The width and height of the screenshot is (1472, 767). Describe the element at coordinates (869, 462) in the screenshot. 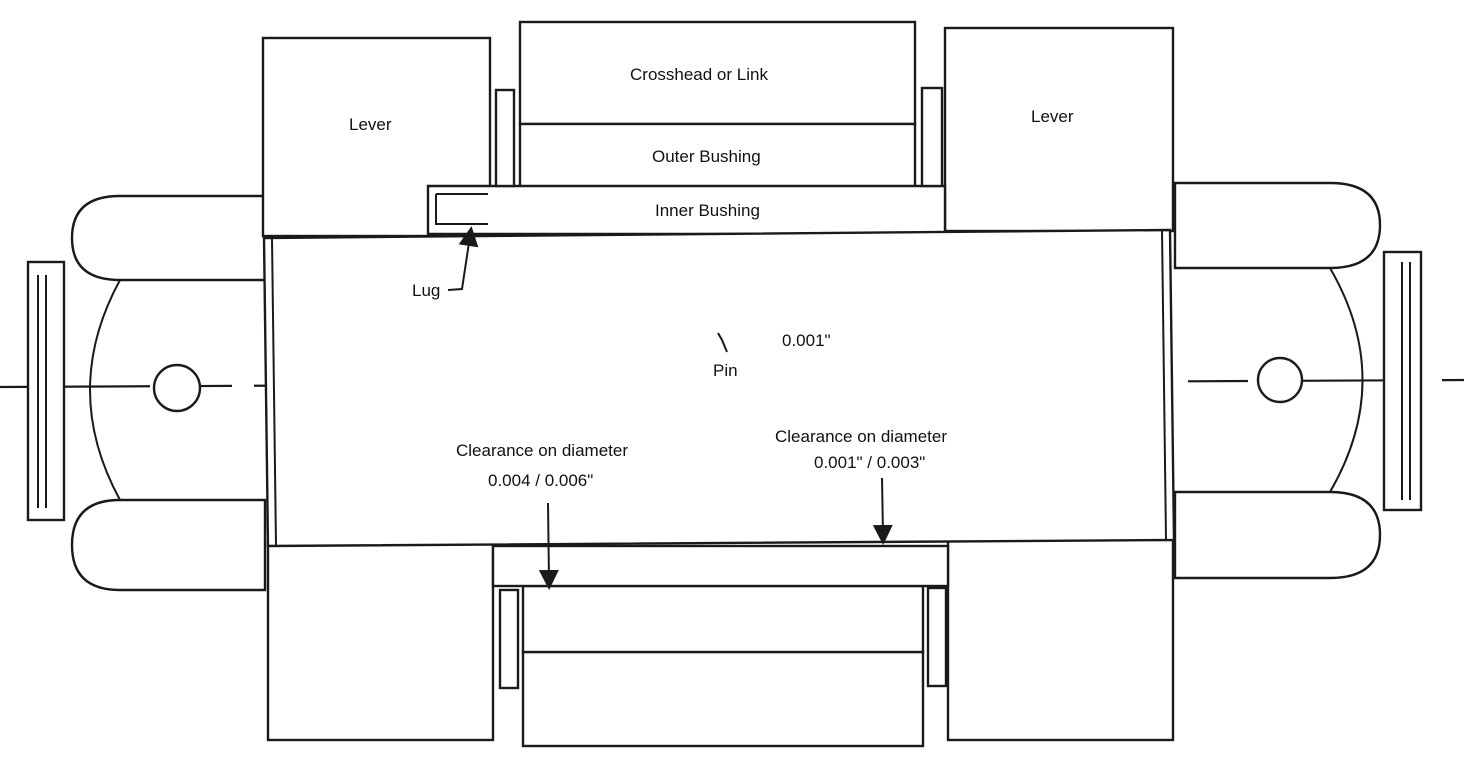

I see `clearance-right-value: 0.001" / 0.003"` at that location.